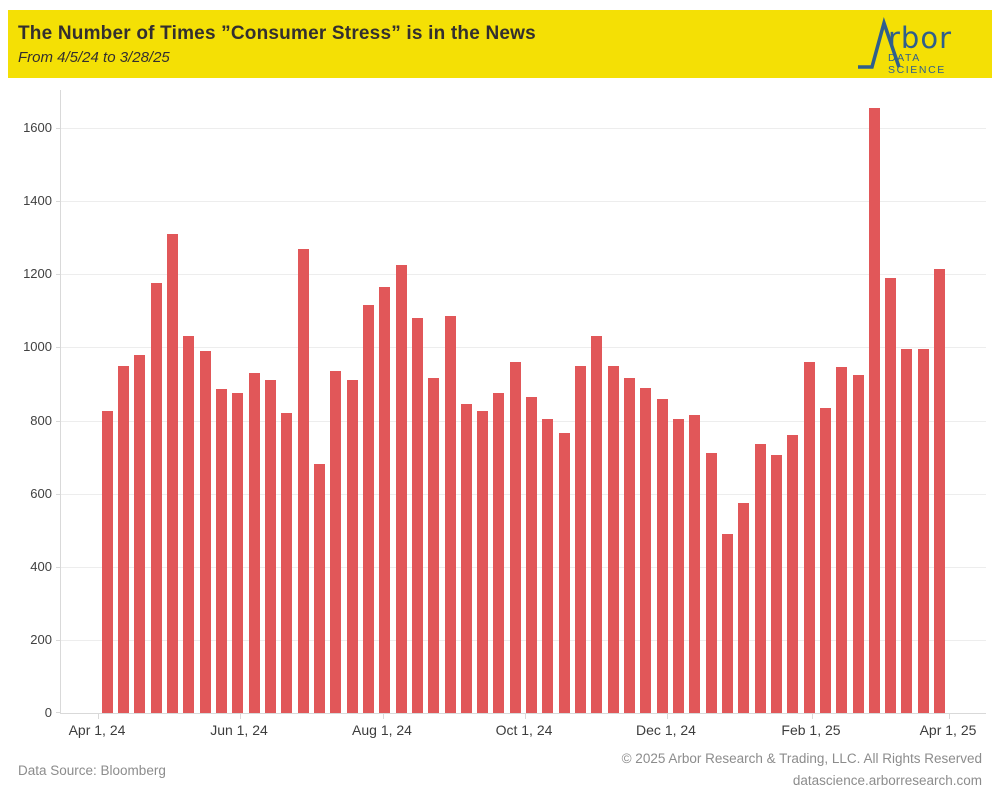 This screenshot has height=800, width=1000. Describe the element at coordinates (920, 38) in the screenshot. I see `logo-wordmark: rbor` at that location.